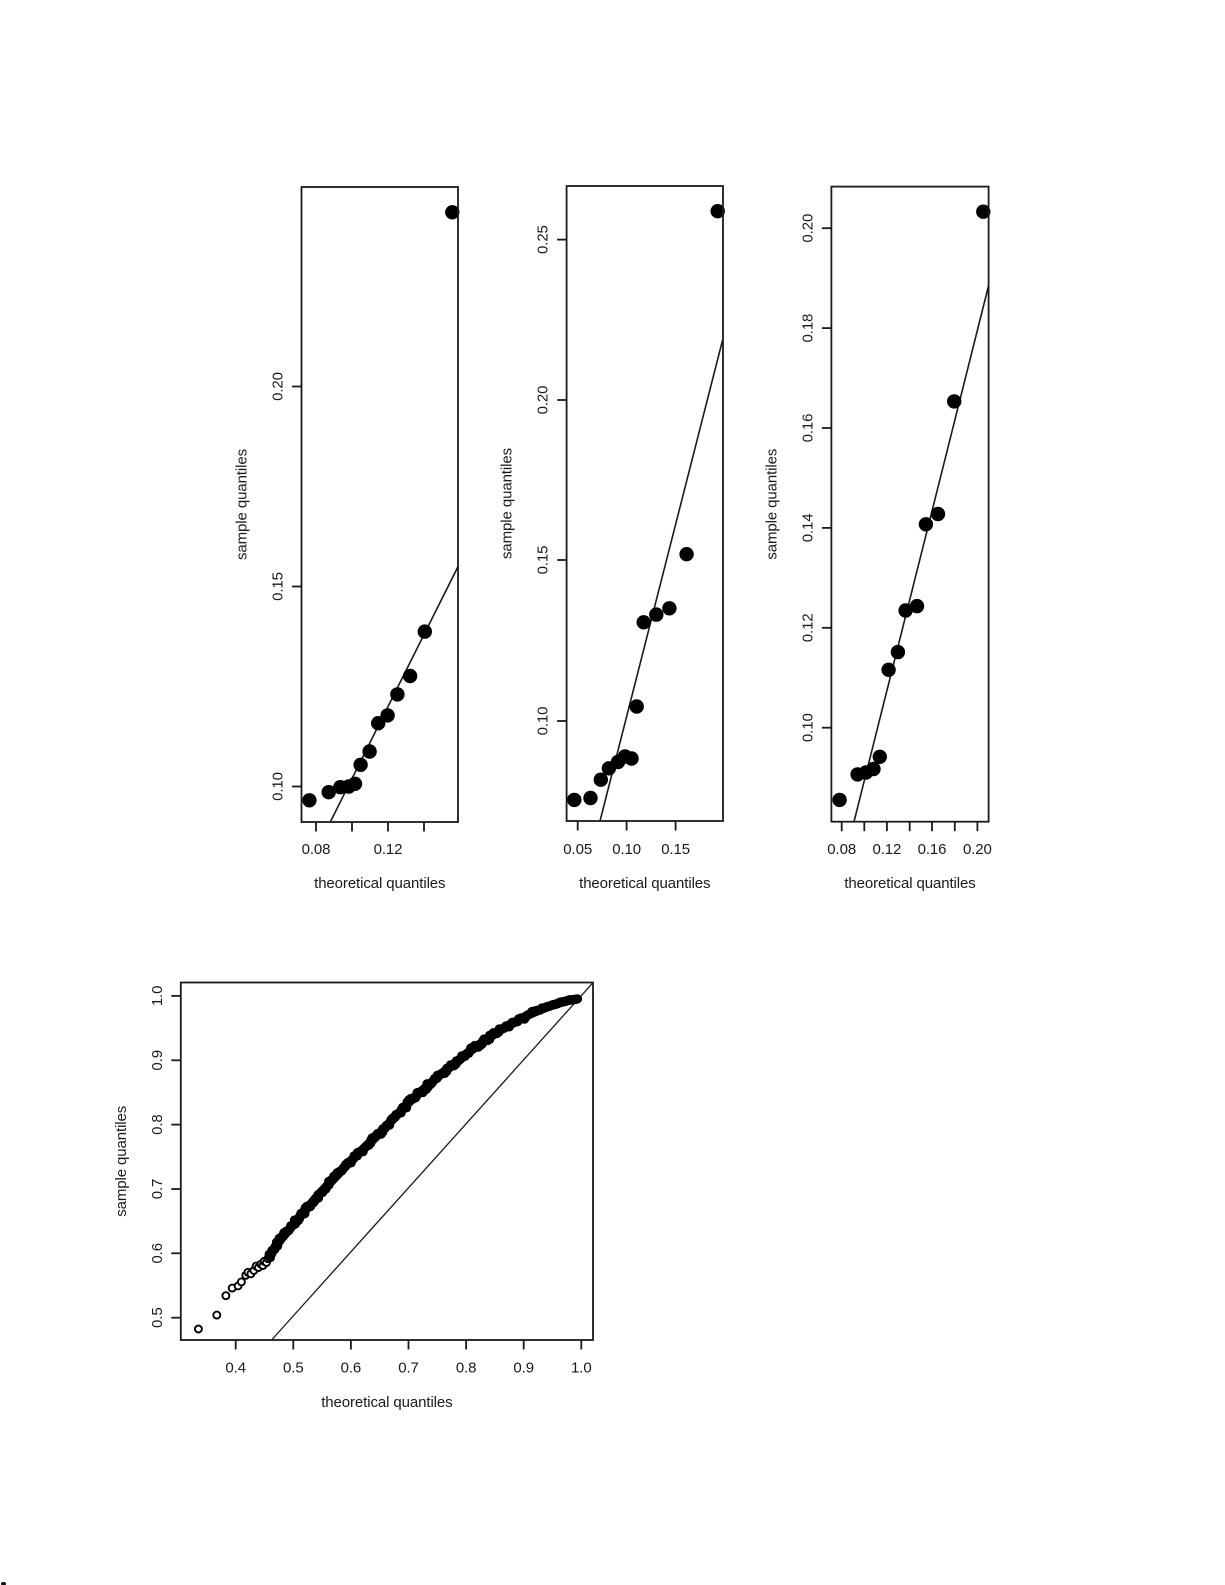  I want to click on svg-text: 0.05, so click(577, 849).